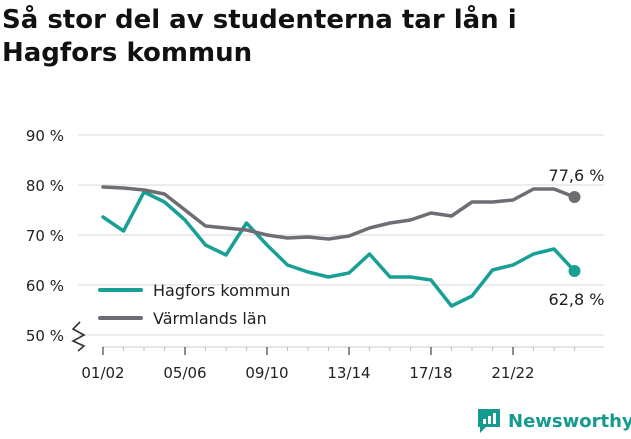 Image resolution: width=631 pixels, height=439 pixels. Describe the element at coordinates (45, 286) in the screenshot. I see `y-tick-label: 60 %` at that location.